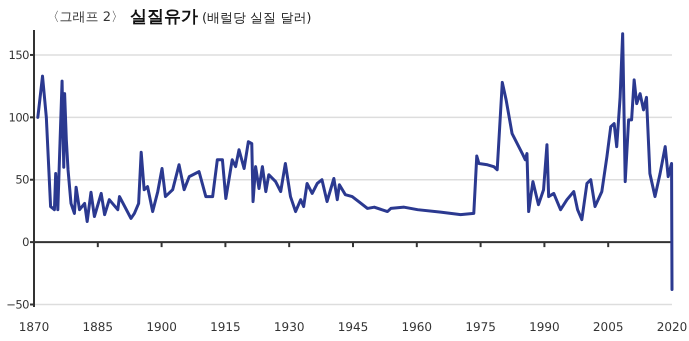  I want to click on y-tick-label: 0, so click(26, 242).